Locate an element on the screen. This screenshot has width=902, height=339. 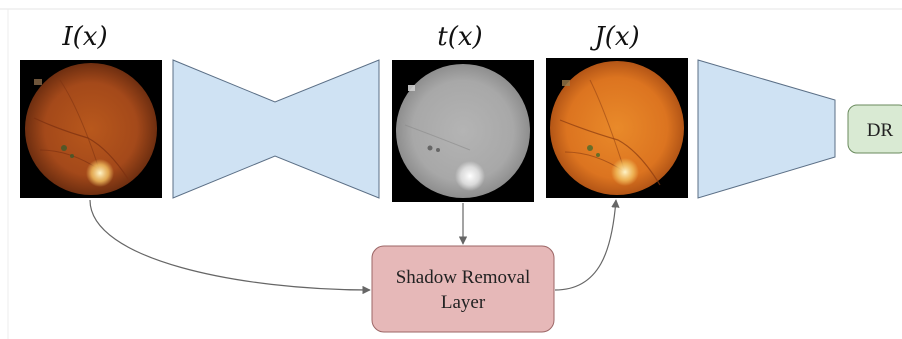
shadow-removal-label-line2: Layer is located at coordinates (463, 302).